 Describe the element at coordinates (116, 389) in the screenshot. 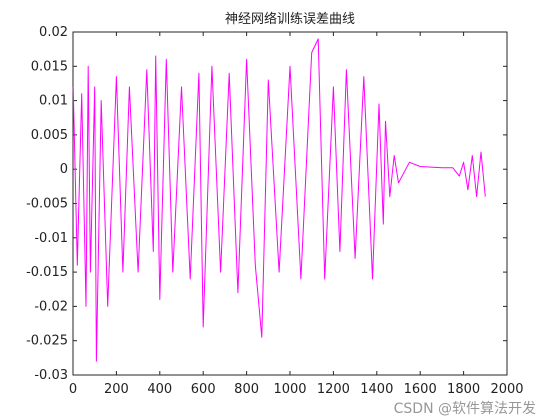

I see `x-tick-label: 200` at that location.